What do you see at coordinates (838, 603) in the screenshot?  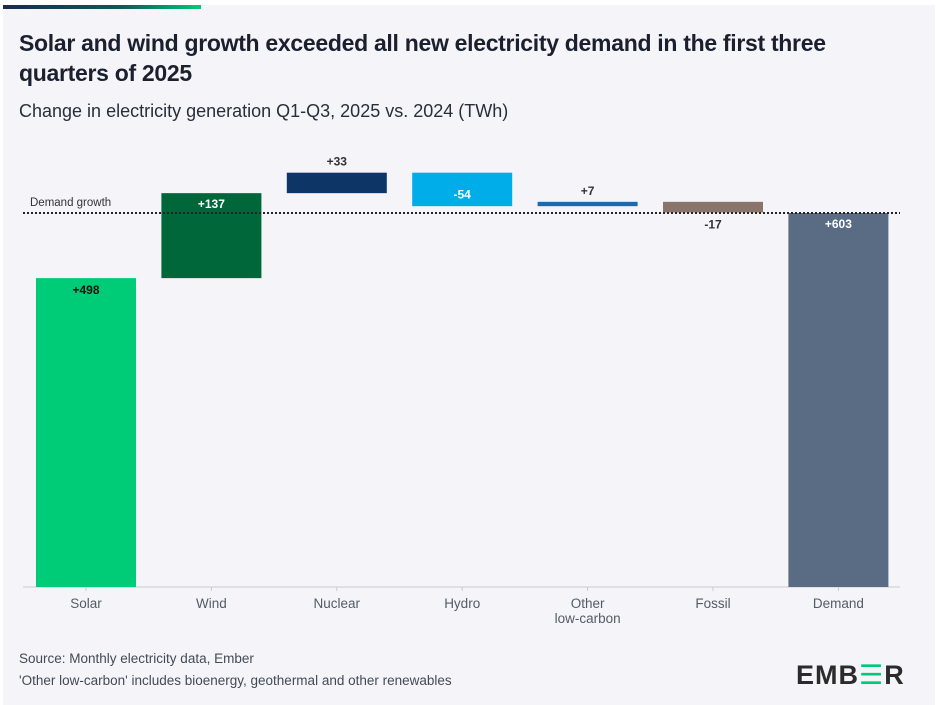 I see `category-label: Demand` at bounding box center [838, 603].